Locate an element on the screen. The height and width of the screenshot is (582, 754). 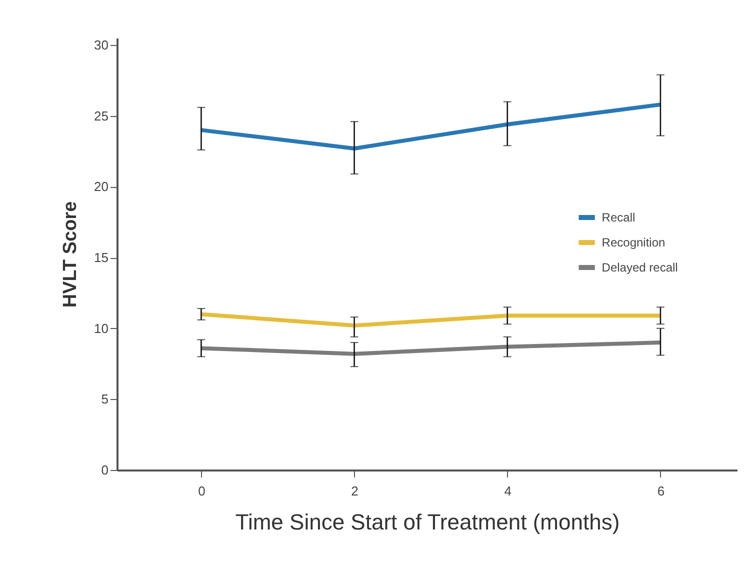
y-tick-label: 30 is located at coordinates (101, 45).